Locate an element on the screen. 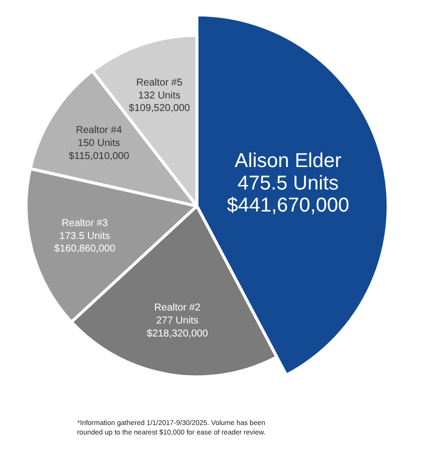  slice-label: Realtor #4 is located at coordinates (99, 130).